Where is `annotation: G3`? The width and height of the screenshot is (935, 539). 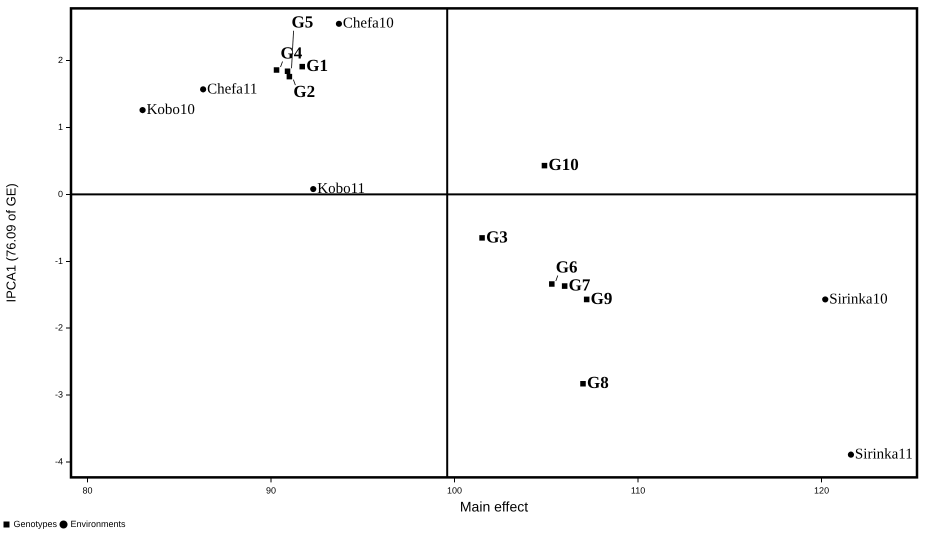 annotation: G3 is located at coordinates (497, 236).